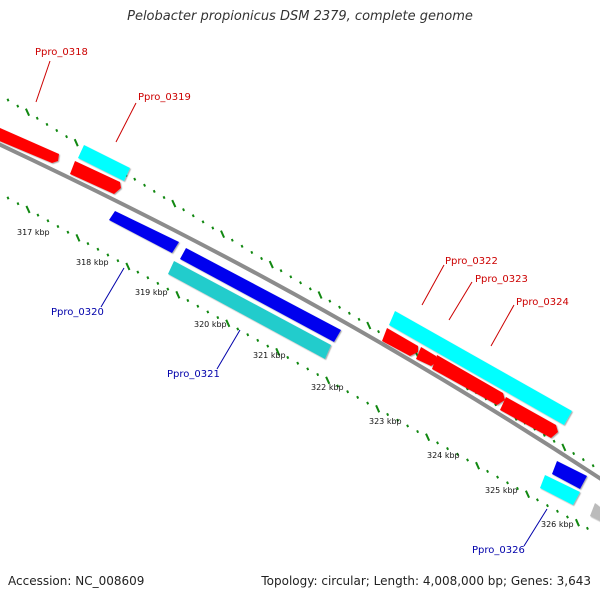 The image size is (600, 600). What do you see at coordinates (76, 581) in the screenshot?
I see `accession-text: Accession: NC_008609` at bounding box center [76, 581].